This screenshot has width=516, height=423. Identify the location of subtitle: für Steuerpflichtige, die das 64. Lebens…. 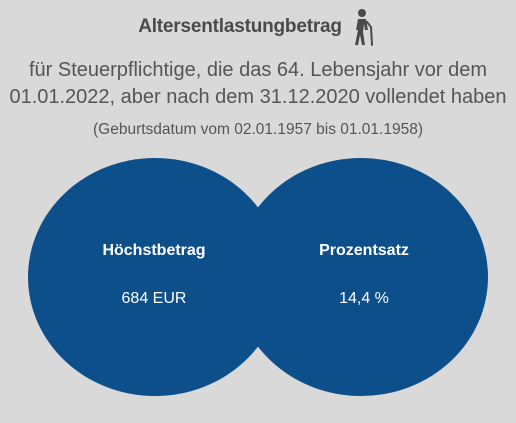
(258, 84).